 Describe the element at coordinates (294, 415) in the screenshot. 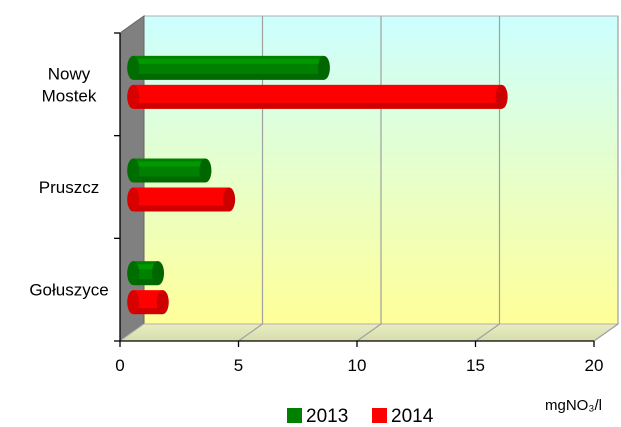

I see `legend-swatch-2013` at that location.